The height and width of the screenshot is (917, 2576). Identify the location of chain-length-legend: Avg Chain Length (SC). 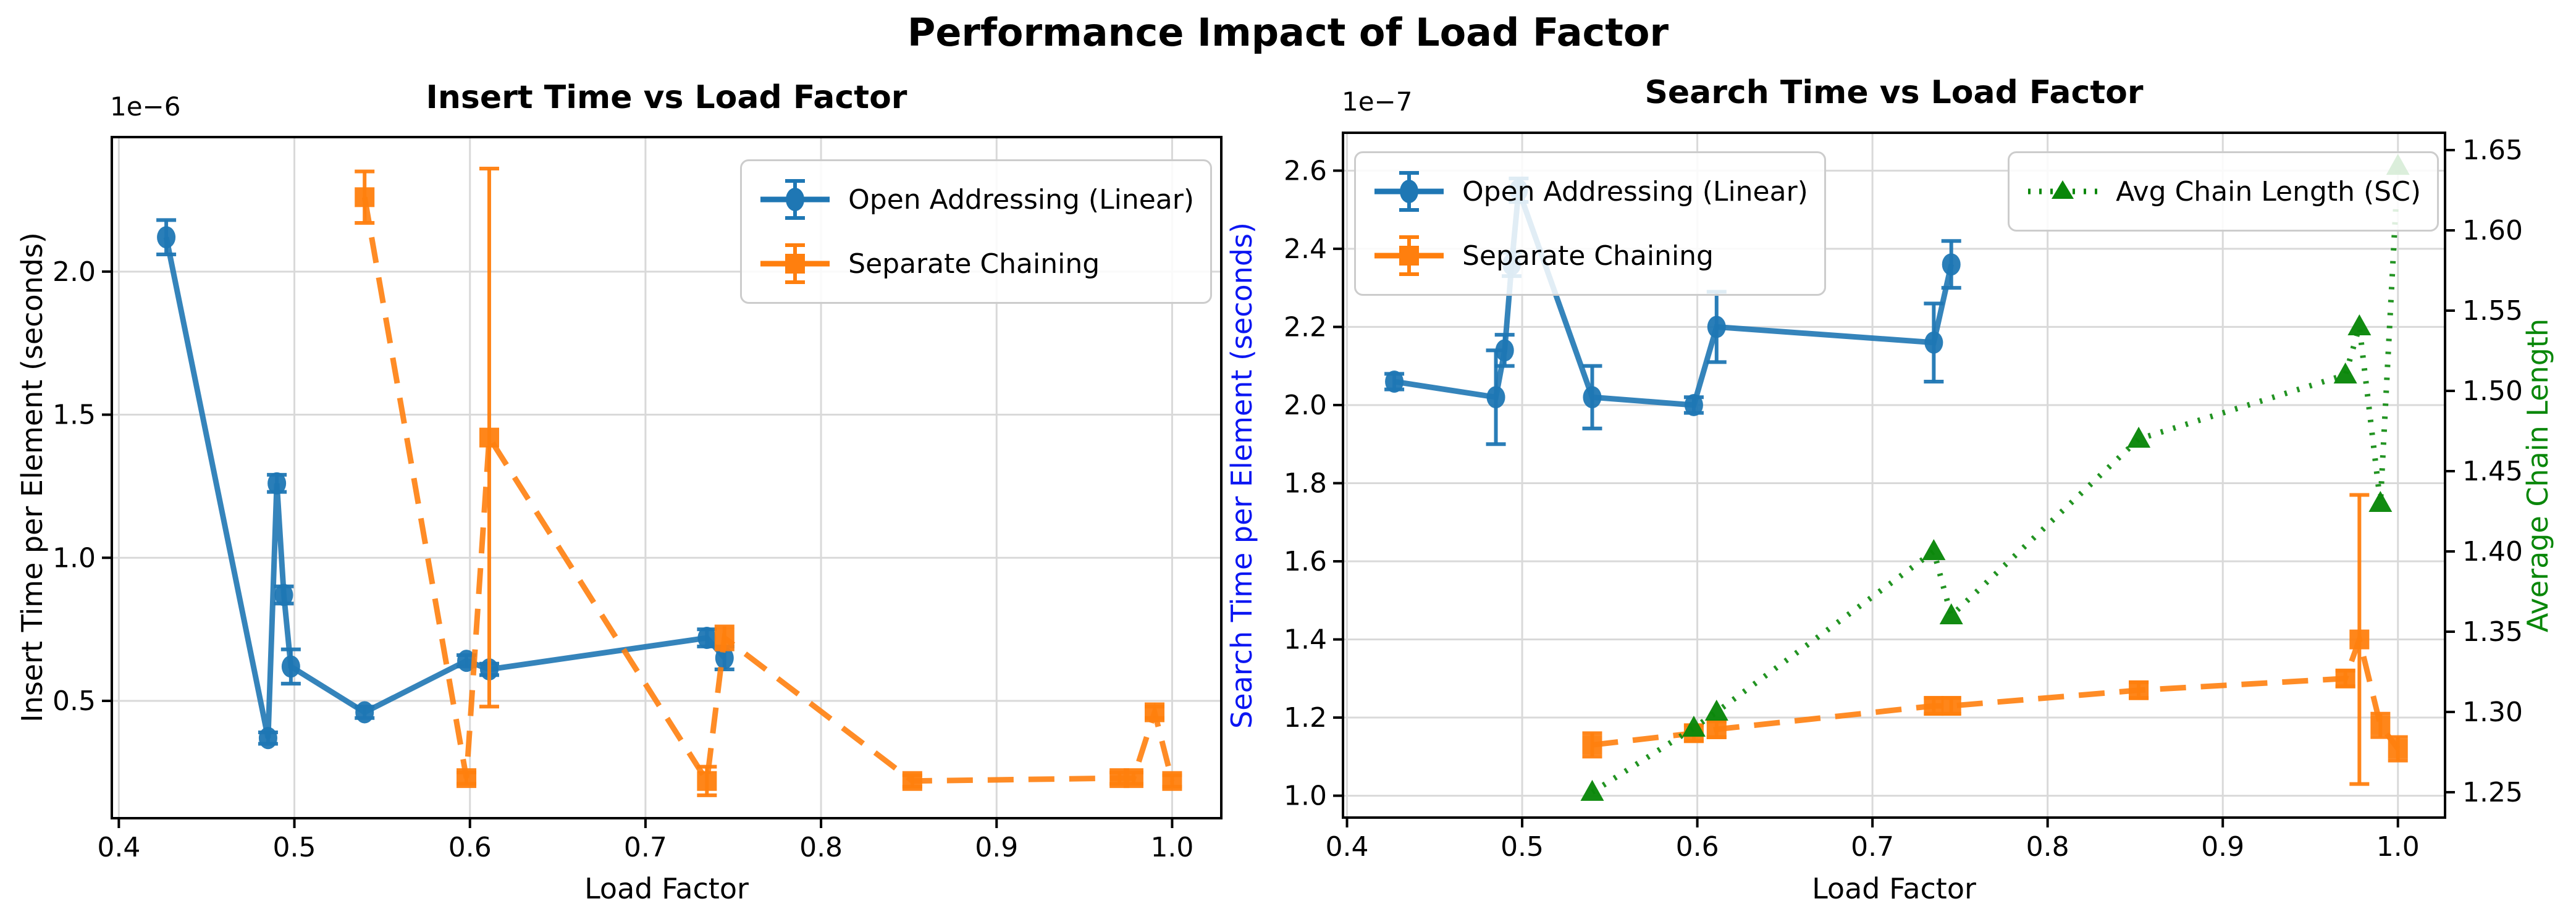
(2223, 192).